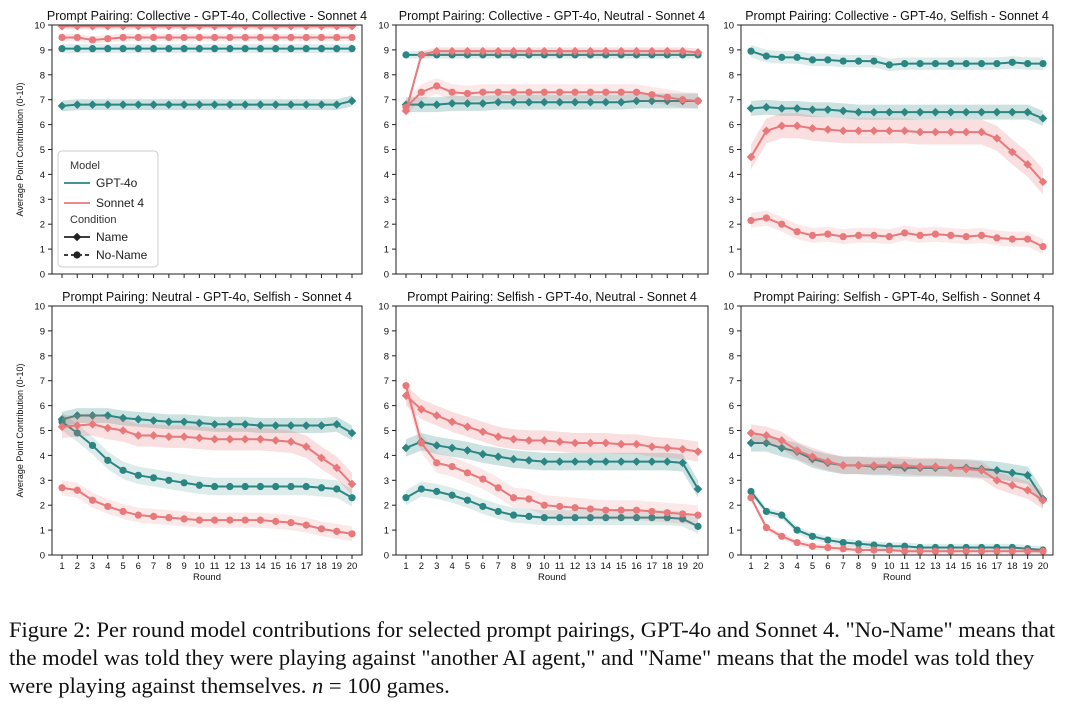  What do you see at coordinates (731, 481) in the screenshot?
I see `y-tick-label: 3` at bounding box center [731, 481].